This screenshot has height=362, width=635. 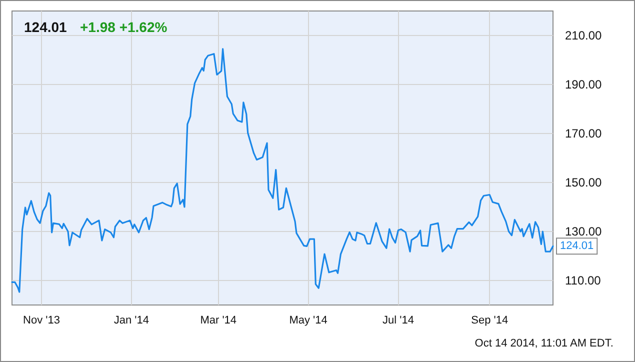 I want to click on text: Oct 14 2014, 11:01 AM EDT., so click(x=544, y=344).